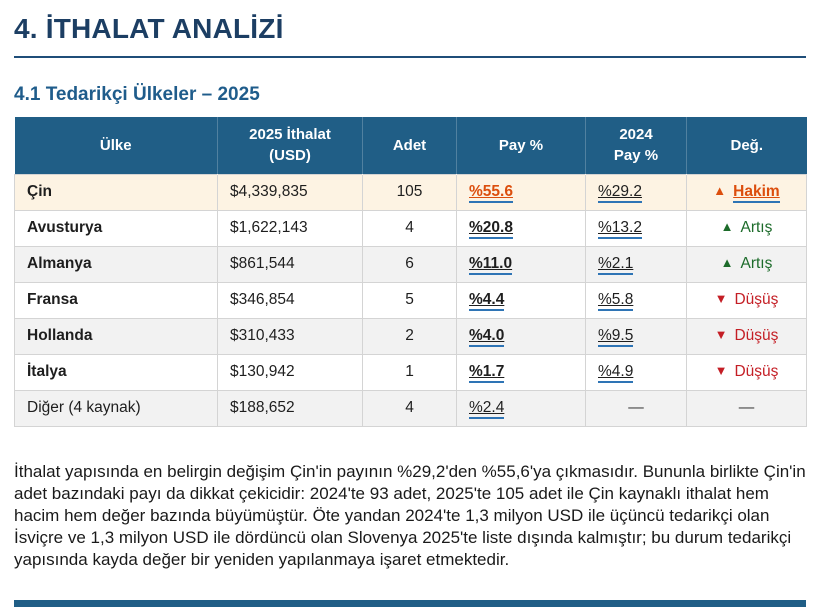 The image size is (822, 607). What do you see at coordinates (521, 300) in the screenshot?
I see `cell-share-2025: %4.4` at bounding box center [521, 300].